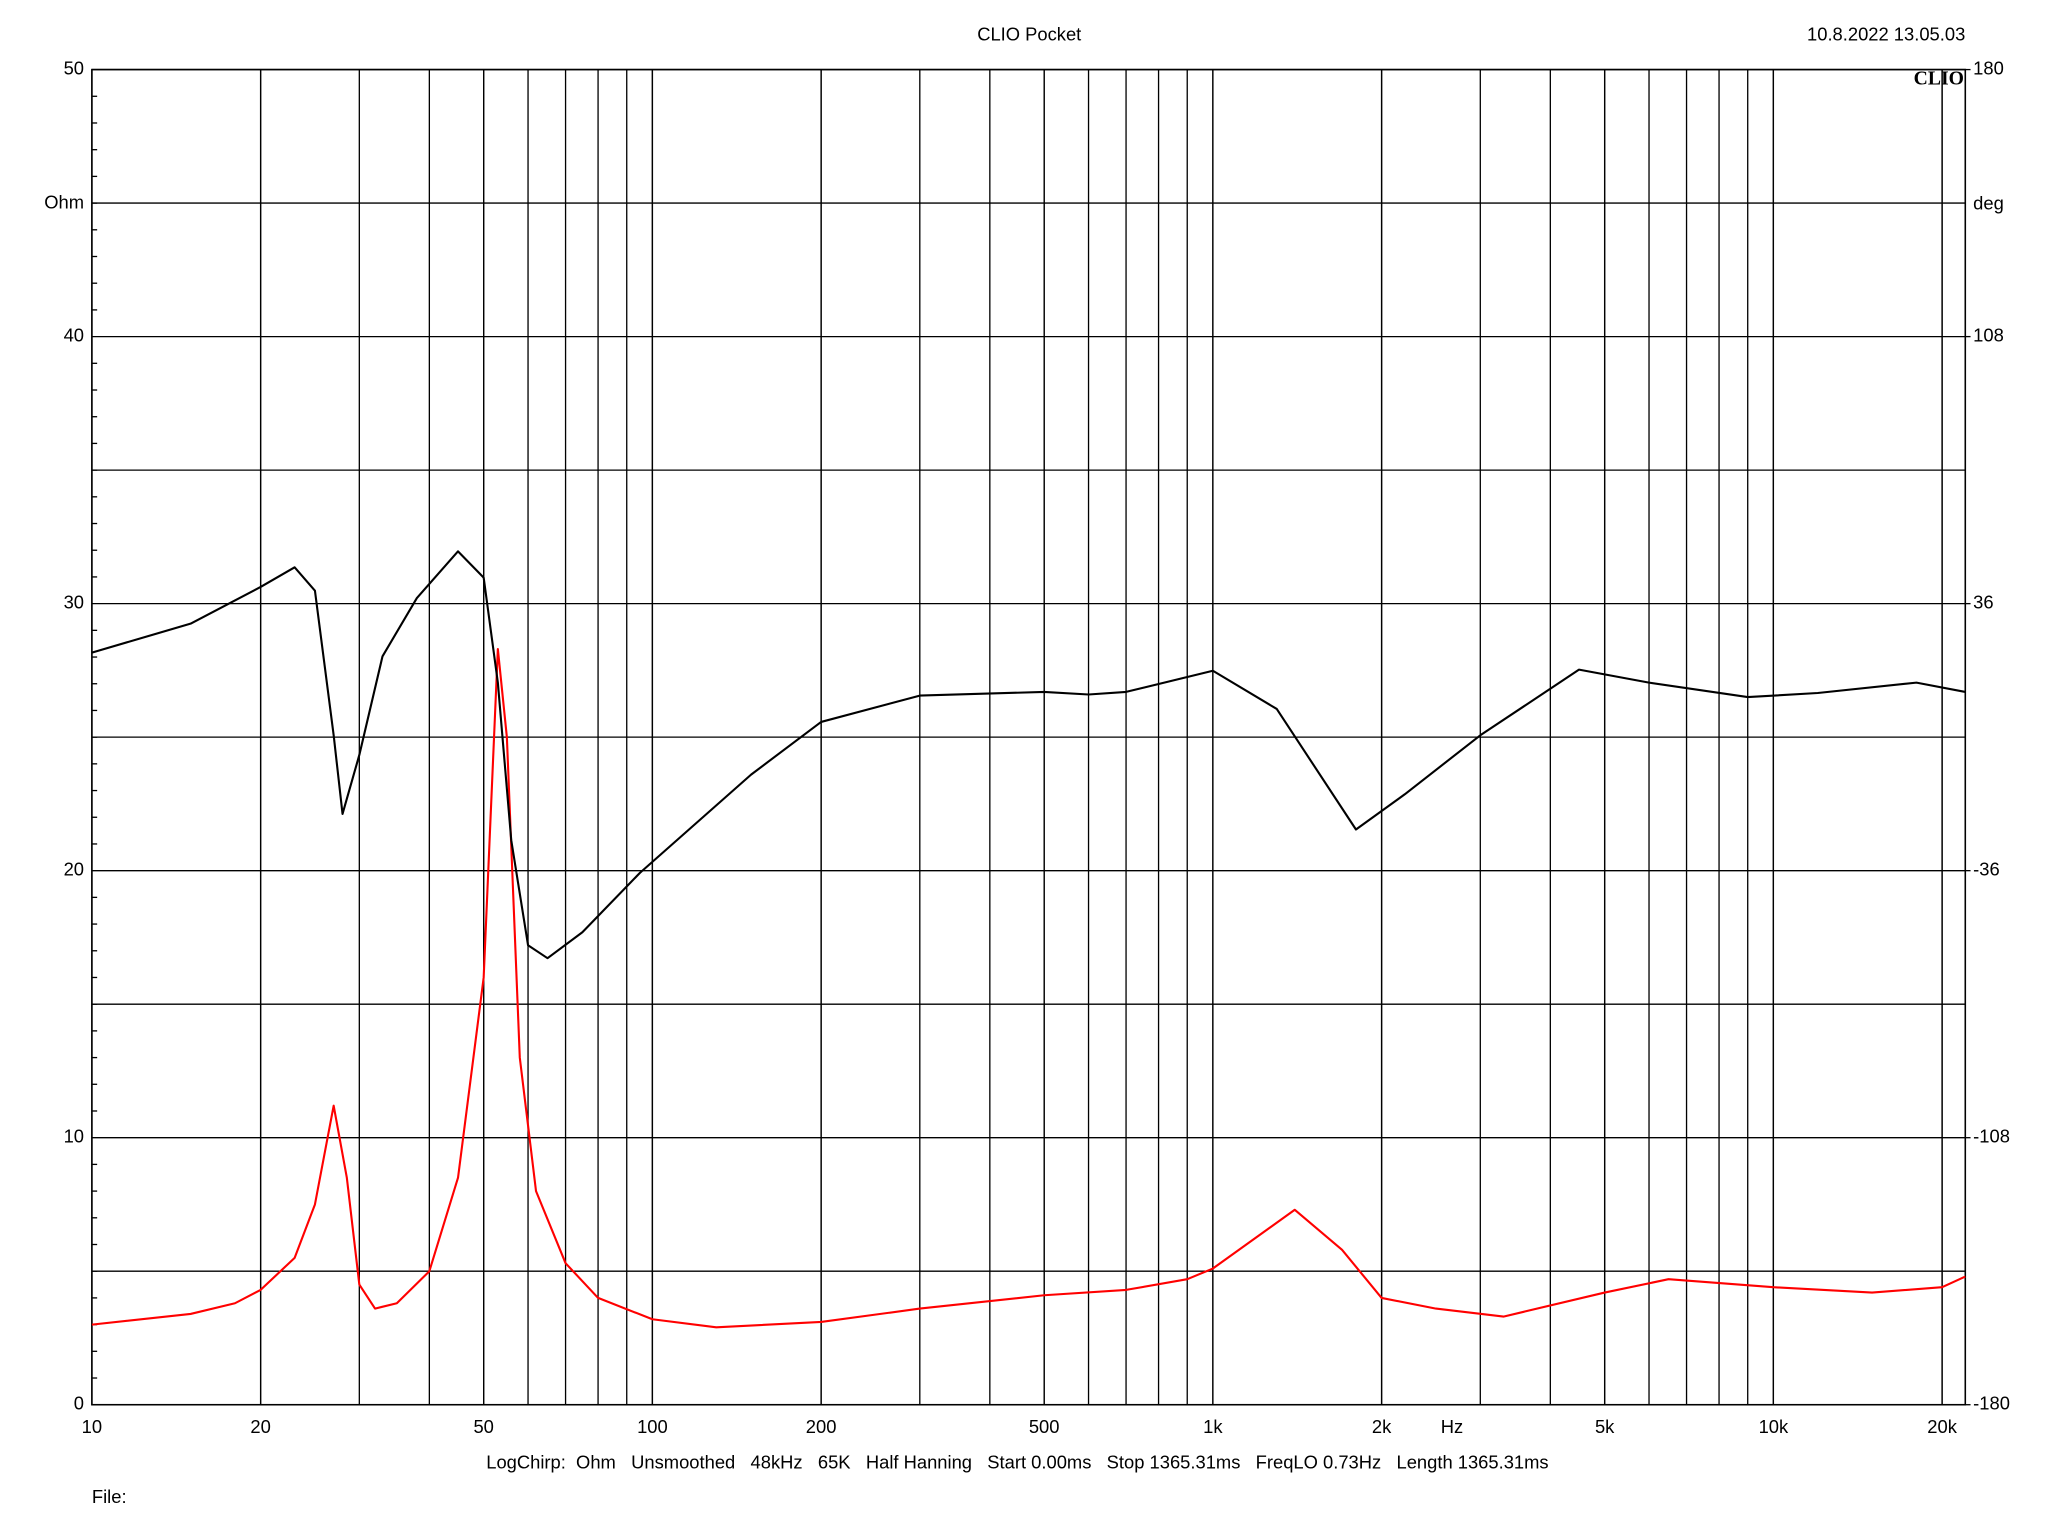 The image size is (2048, 1536). Describe the element at coordinates (1988, 203) in the screenshot. I see `y2-unit: deg` at that location.